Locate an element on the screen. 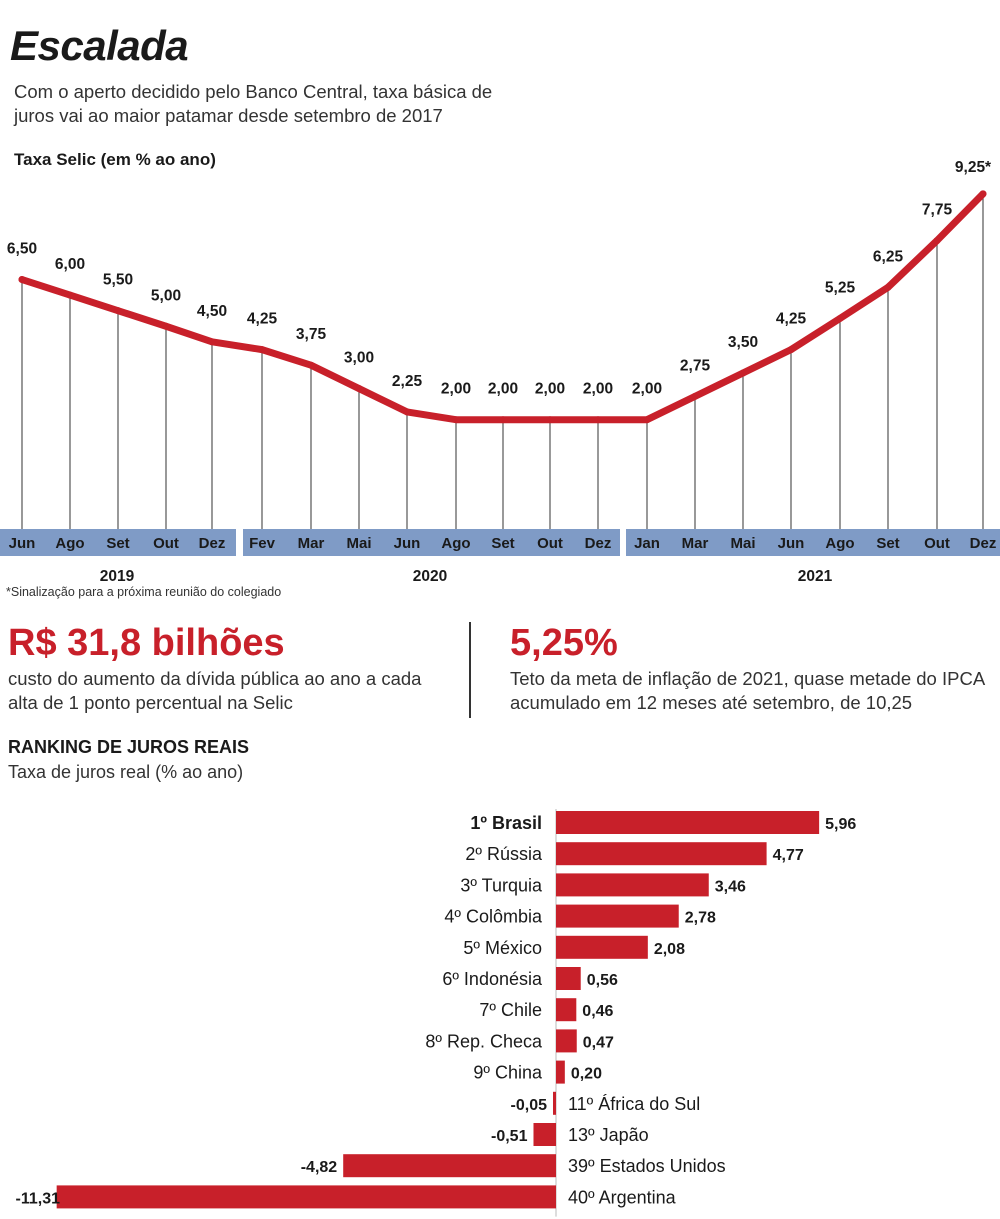 Image resolution: width=1000 pixels, height=1219 pixels. value-label: -0,05 is located at coordinates (529, 1105).